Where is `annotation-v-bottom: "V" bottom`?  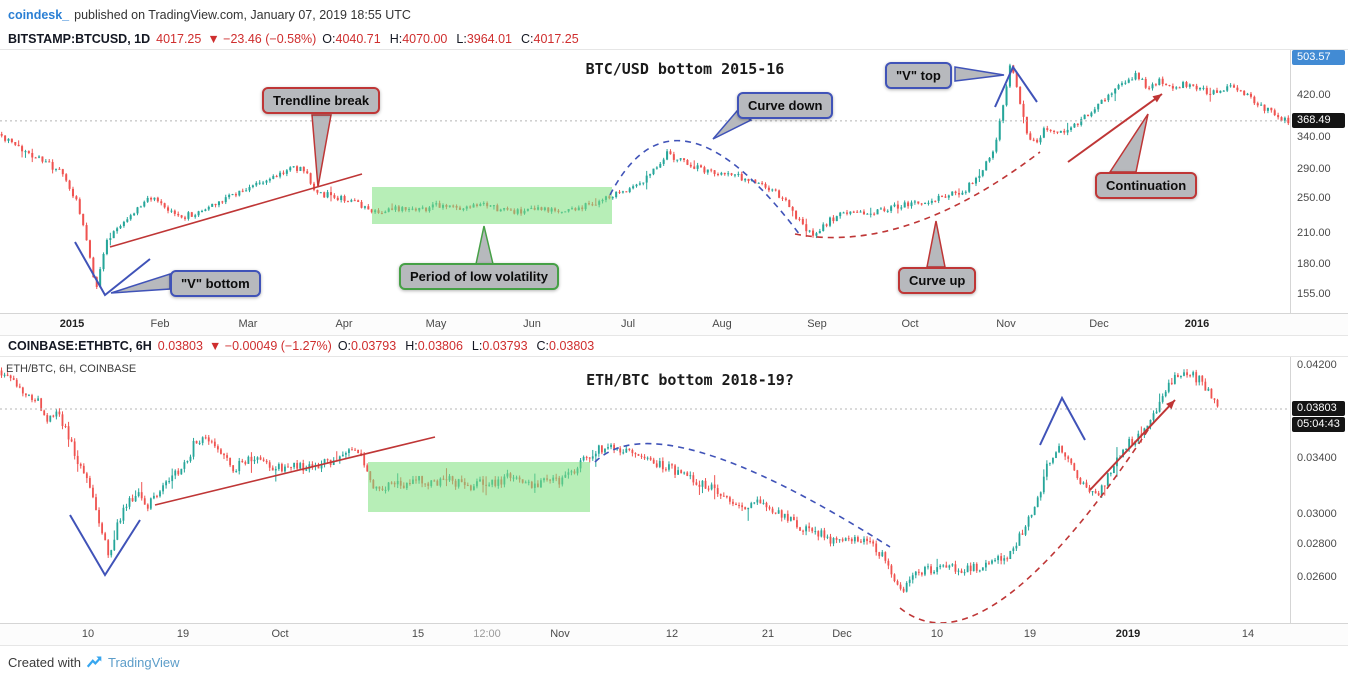
annotation-v-bottom: "V" bottom is located at coordinates (215, 283).